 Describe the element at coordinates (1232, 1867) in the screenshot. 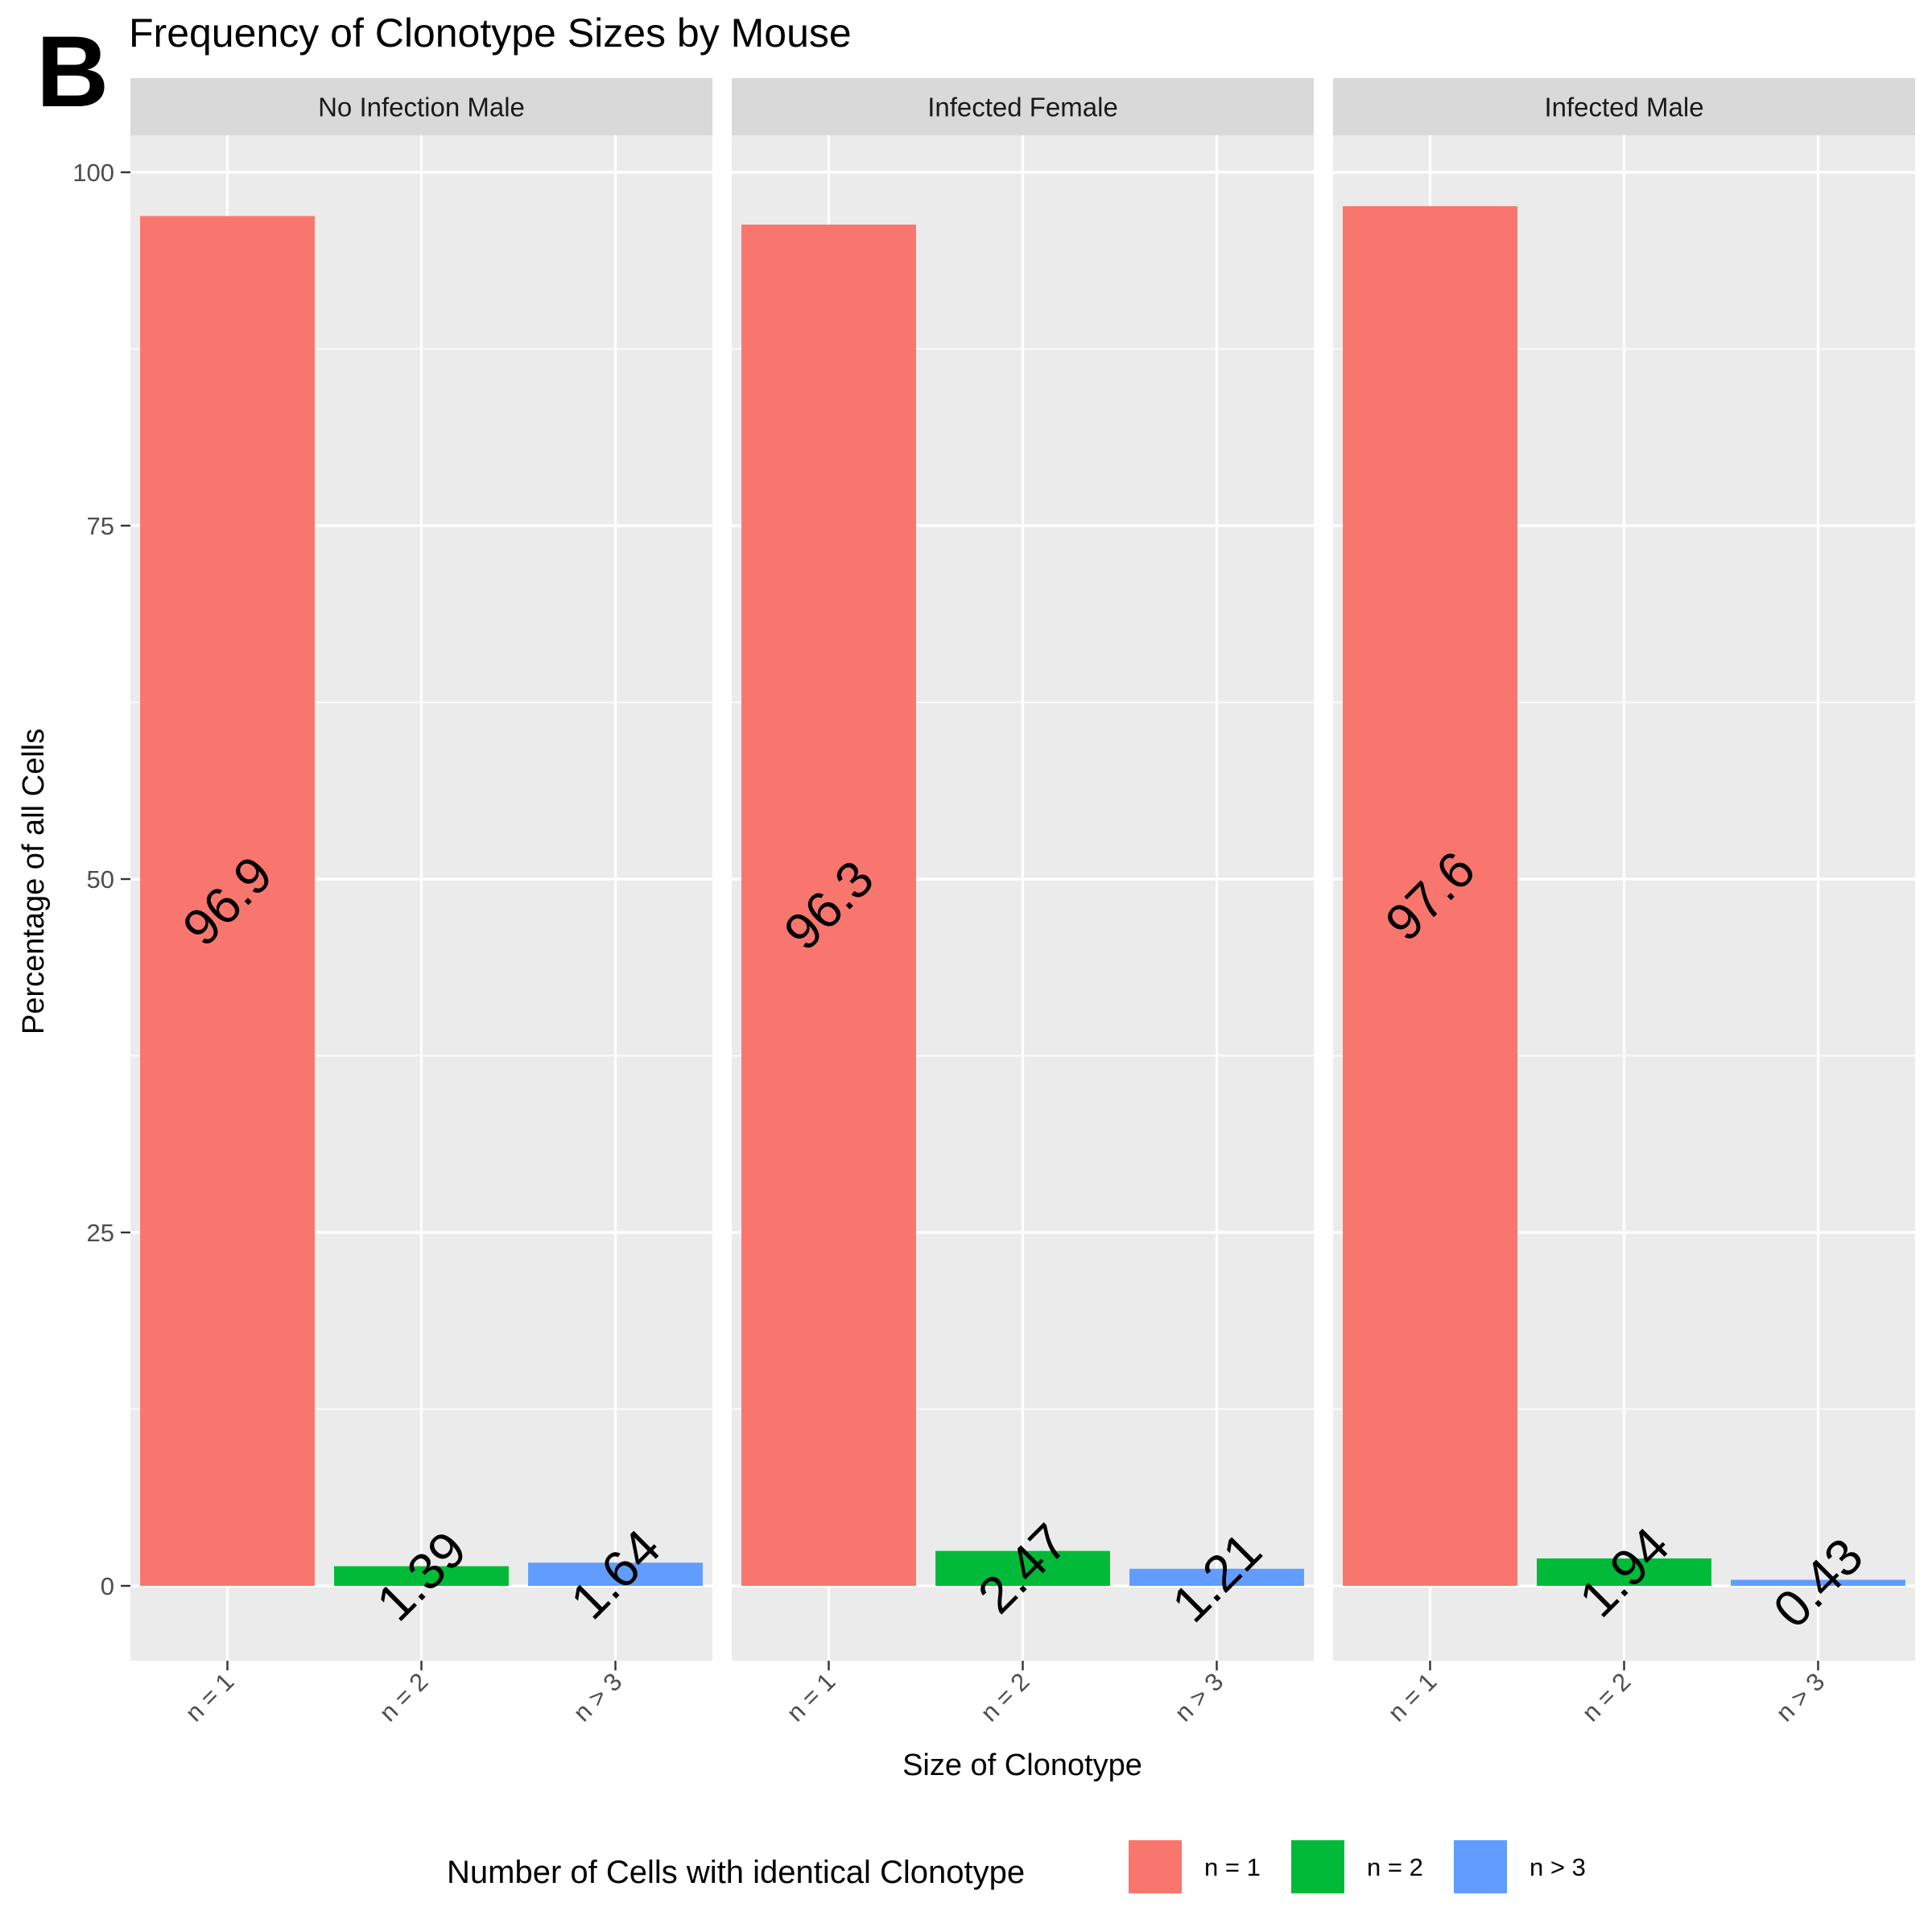

I see `legend-entry-label: n = 1` at that location.